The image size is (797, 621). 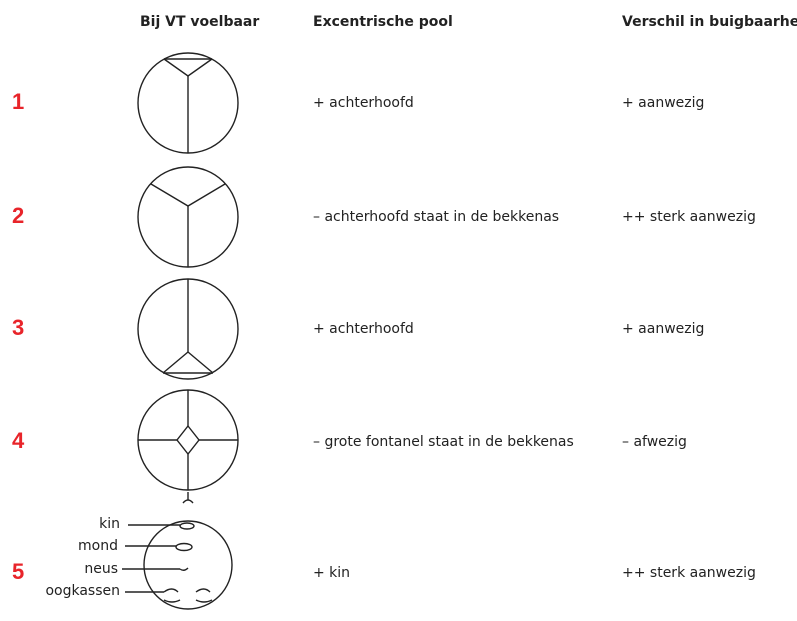 I want to click on row-number: 3, so click(x=18, y=327).